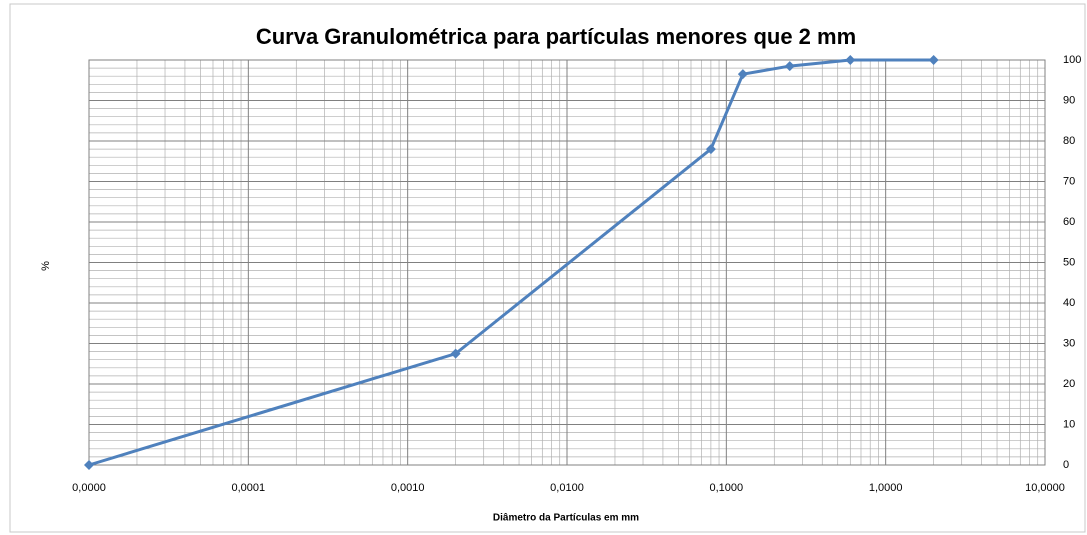 The width and height of the screenshot is (1087, 535). Describe the element at coordinates (1069, 384) in the screenshot. I see `y-tick-label: 20` at that location.